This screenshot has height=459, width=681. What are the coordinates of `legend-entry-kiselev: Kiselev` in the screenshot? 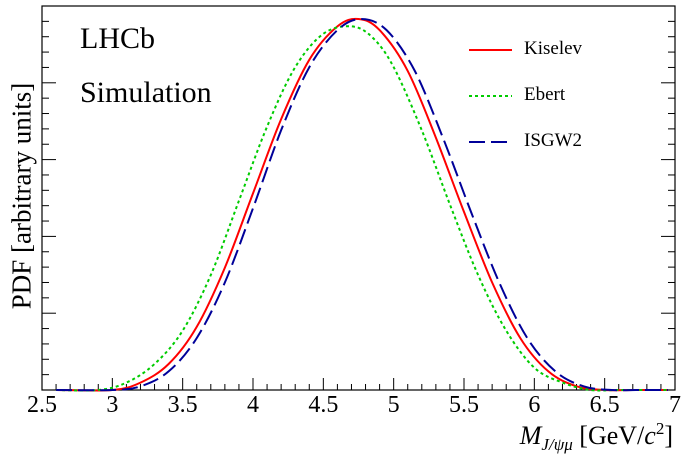 It's located at (553, 48).